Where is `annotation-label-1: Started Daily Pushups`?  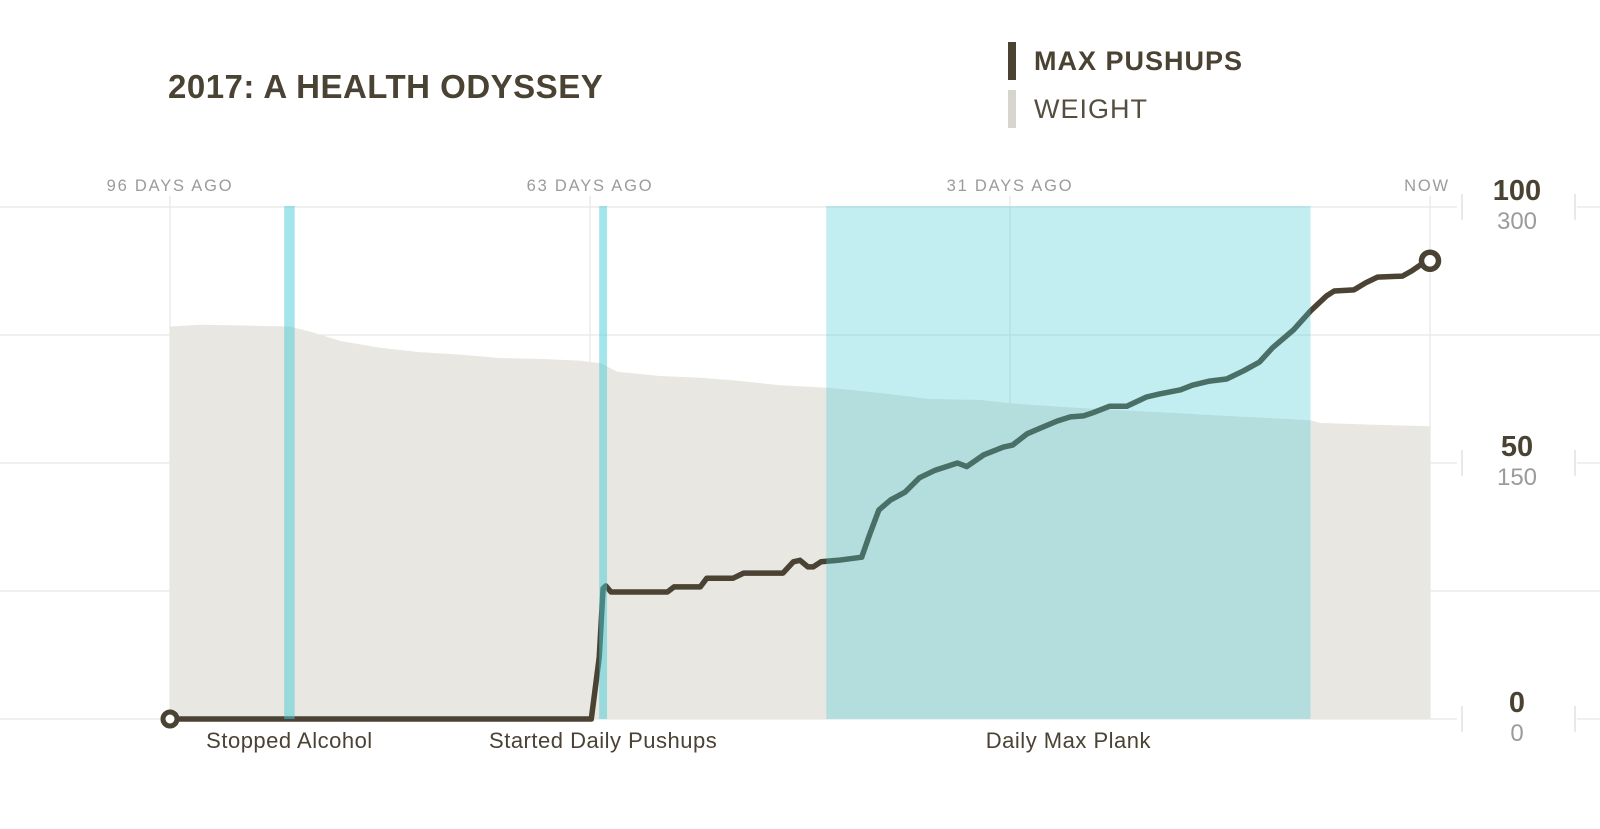 annotation-label-1: Started Daily Pushups is located at coordinates (603, 740).